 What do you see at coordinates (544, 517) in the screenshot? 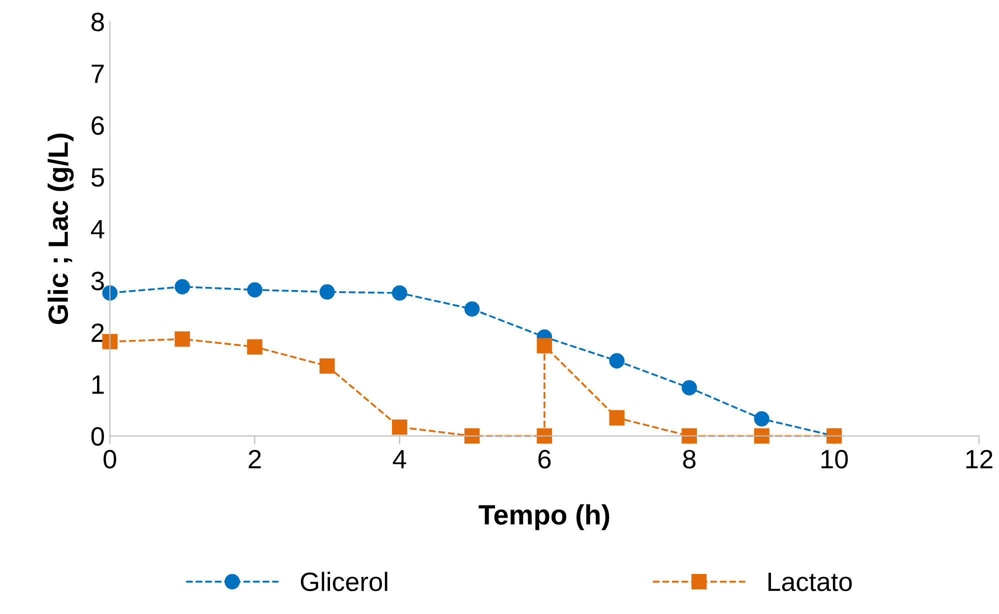
I see `x-axis-title: Tempo (h)` at bounding box center [544, 517].